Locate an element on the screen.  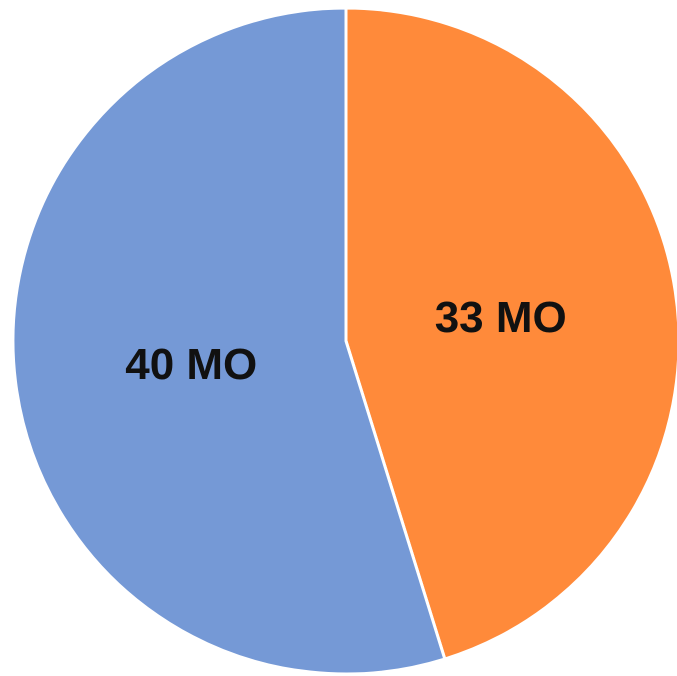
pie-slice-label: 33 MO is located at coordinates (501, 317).